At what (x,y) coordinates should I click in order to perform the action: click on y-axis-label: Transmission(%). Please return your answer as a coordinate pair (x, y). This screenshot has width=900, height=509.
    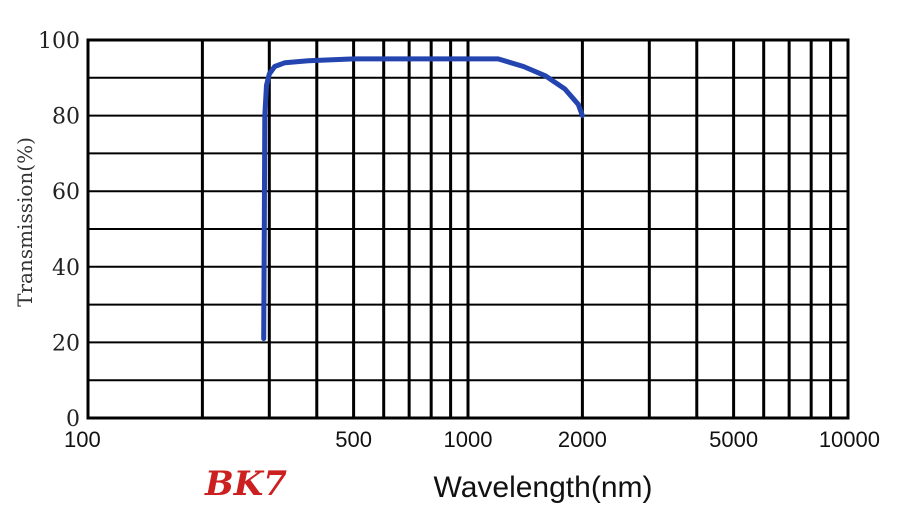
    Looking at the image, I should click on (25, 222).